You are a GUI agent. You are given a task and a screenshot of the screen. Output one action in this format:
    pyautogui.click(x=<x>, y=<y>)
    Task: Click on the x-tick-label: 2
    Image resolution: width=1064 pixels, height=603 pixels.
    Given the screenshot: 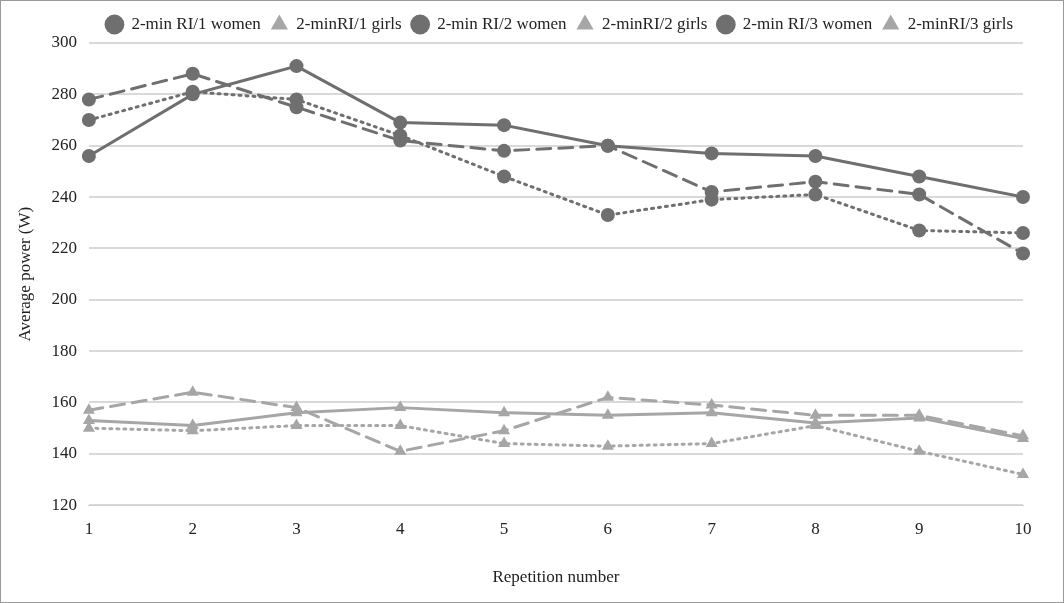 What is the action you would take?
    pyautogui.click(x=192, y=528)
    